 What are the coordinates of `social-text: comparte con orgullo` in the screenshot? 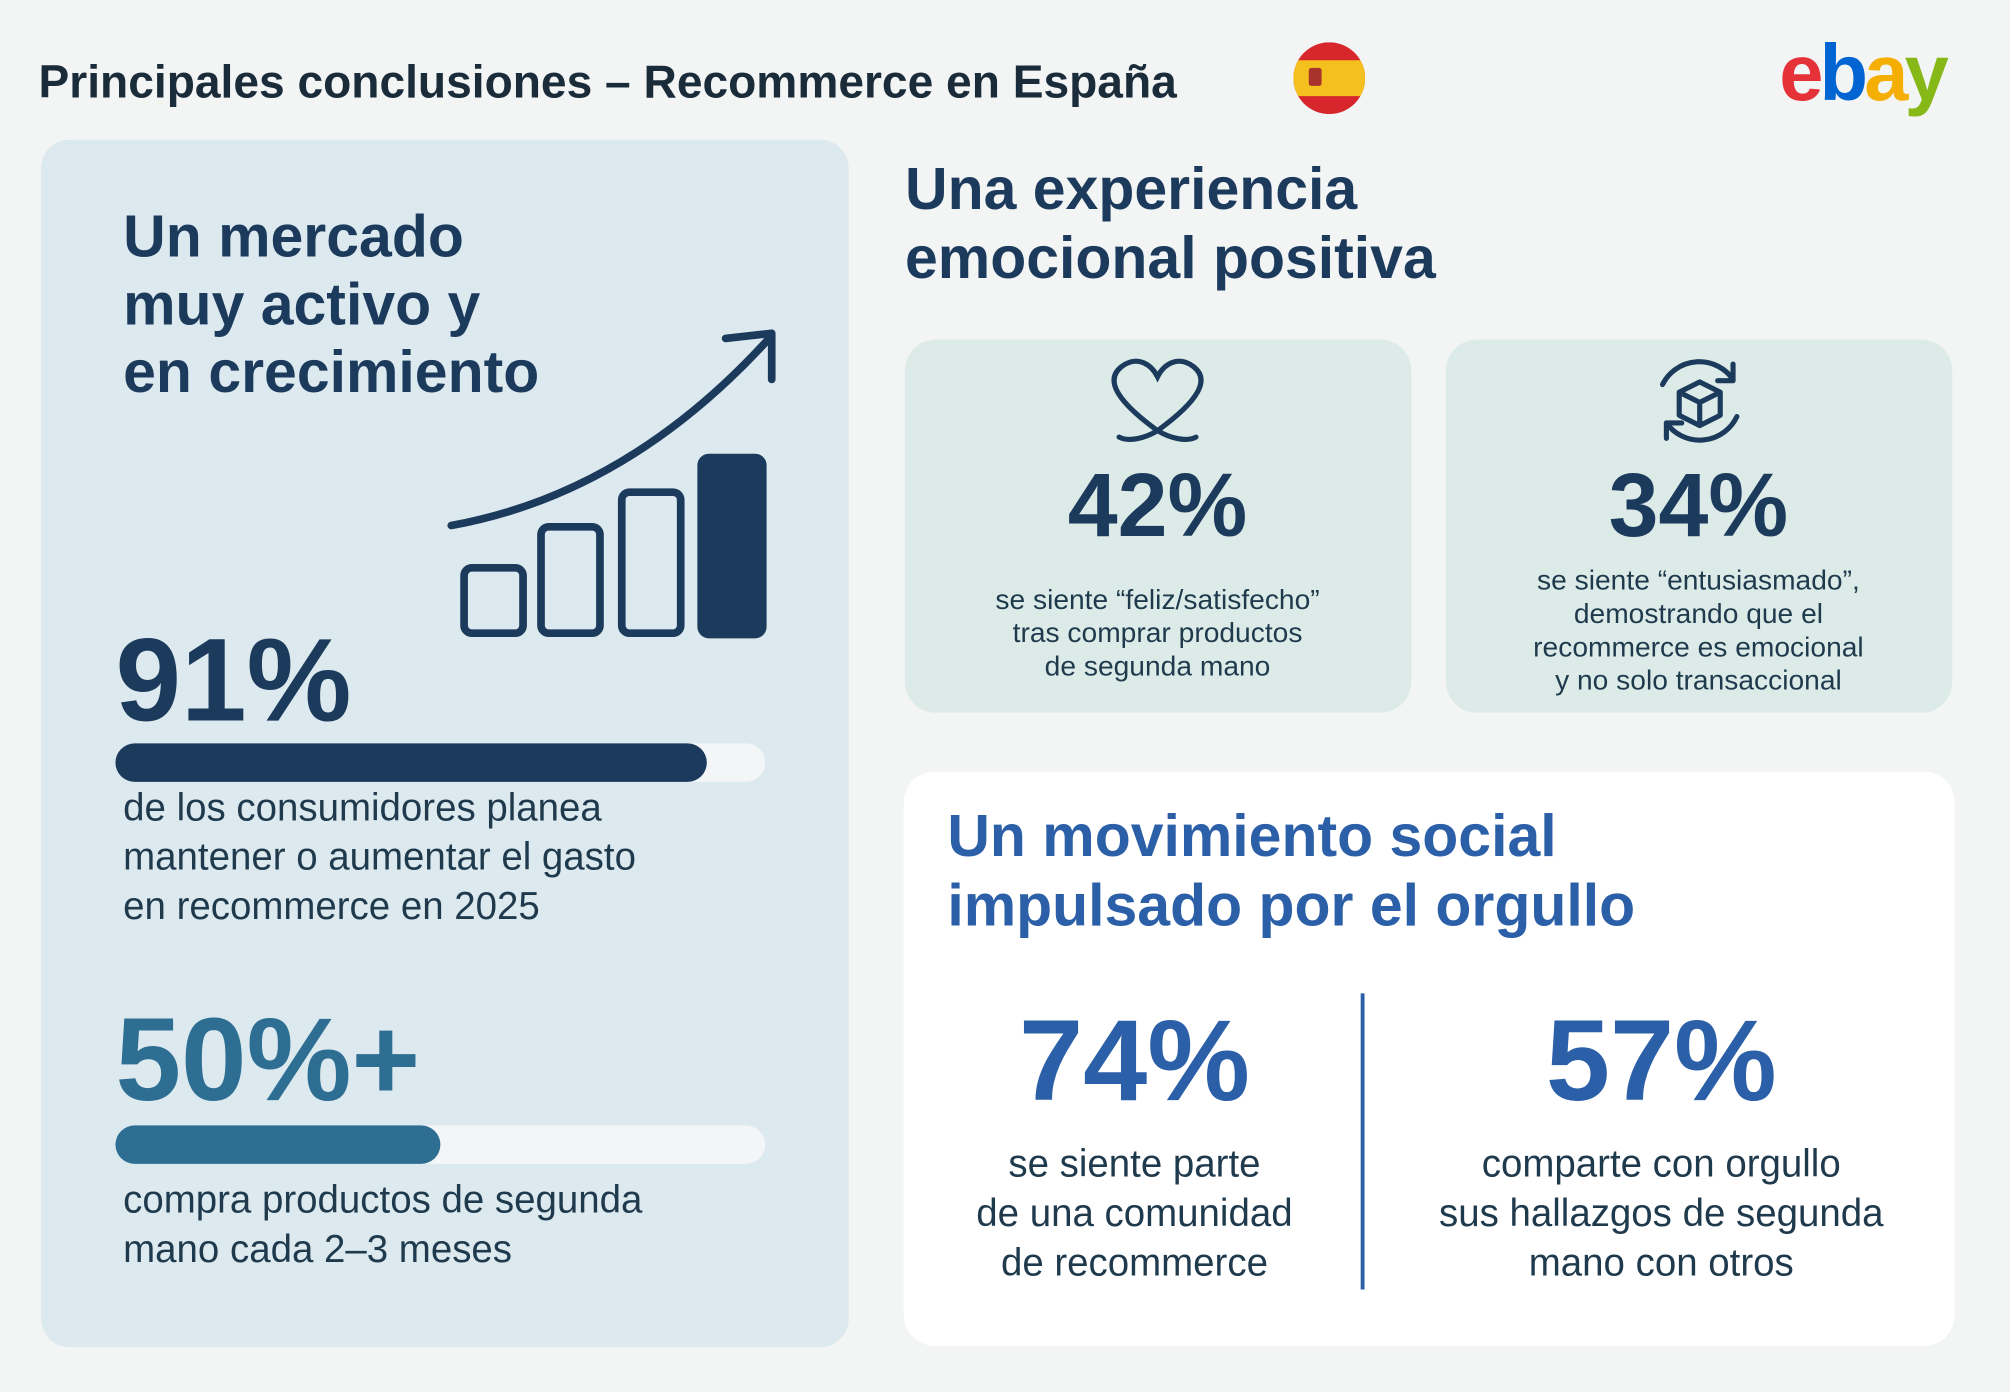 It's located at (1661, 1164).